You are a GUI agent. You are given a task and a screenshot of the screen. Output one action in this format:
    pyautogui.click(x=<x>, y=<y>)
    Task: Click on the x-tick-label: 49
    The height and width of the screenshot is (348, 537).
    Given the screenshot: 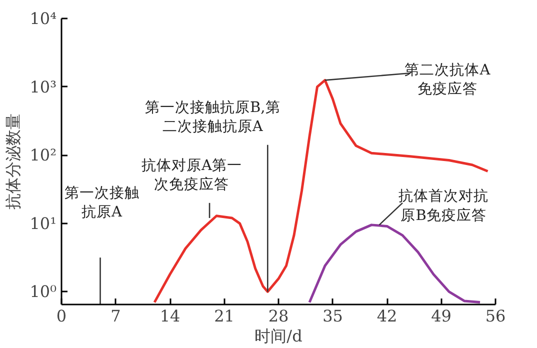 What is the action you would take?
    pyautogui.click(x=441, y=316)
    